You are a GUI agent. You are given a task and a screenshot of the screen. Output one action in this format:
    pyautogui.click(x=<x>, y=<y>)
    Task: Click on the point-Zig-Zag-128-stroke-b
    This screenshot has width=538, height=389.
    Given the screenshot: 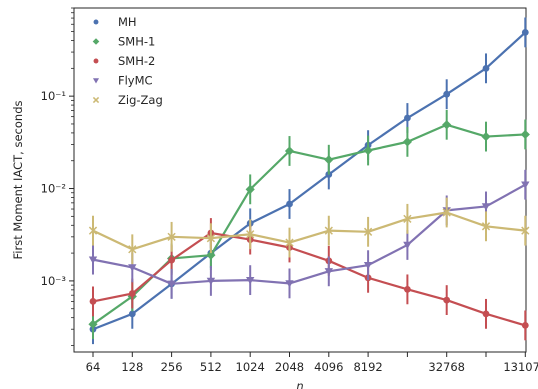 What is the action you would take?
    pyautogui.click(x=132, y=249)
    